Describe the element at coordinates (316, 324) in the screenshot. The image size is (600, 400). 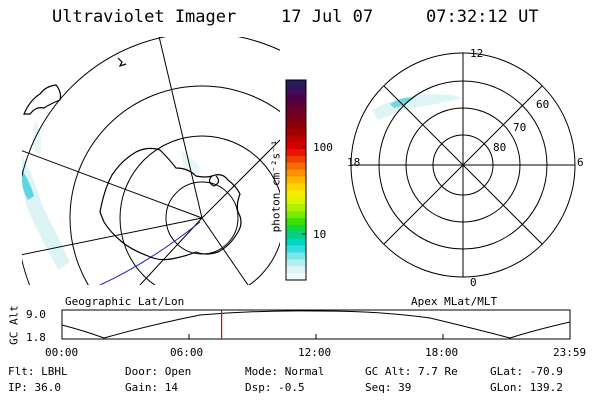
I see `altitude-plot` at that location.